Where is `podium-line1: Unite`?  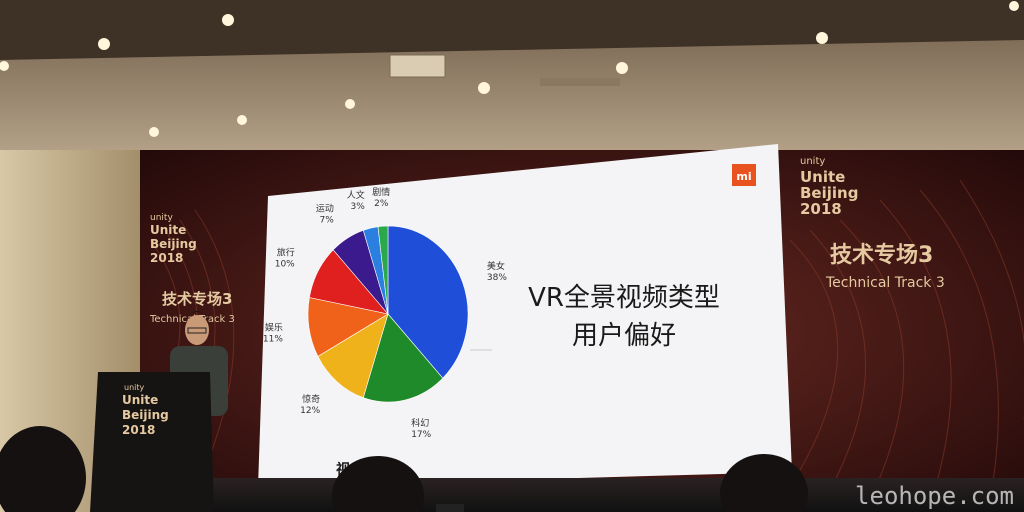
podium-line1: Unite is located at coordinates (140, 400).